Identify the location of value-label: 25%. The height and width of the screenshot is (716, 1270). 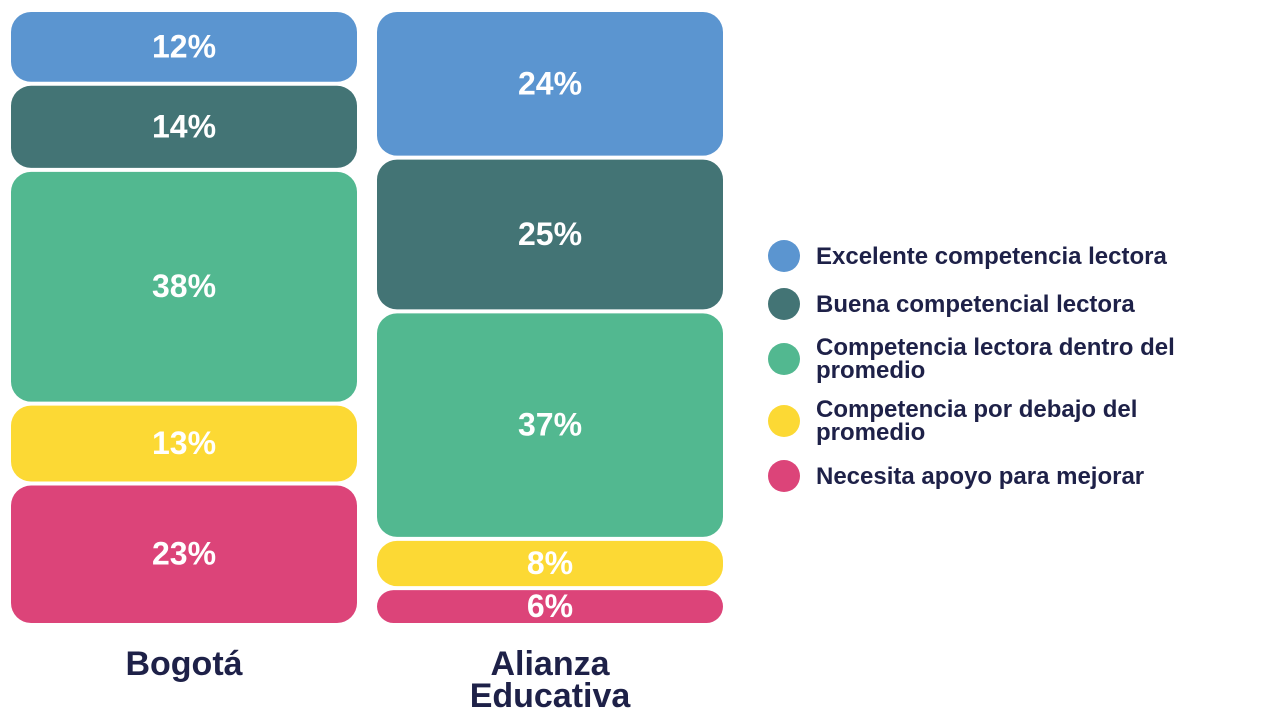
(550, 234).